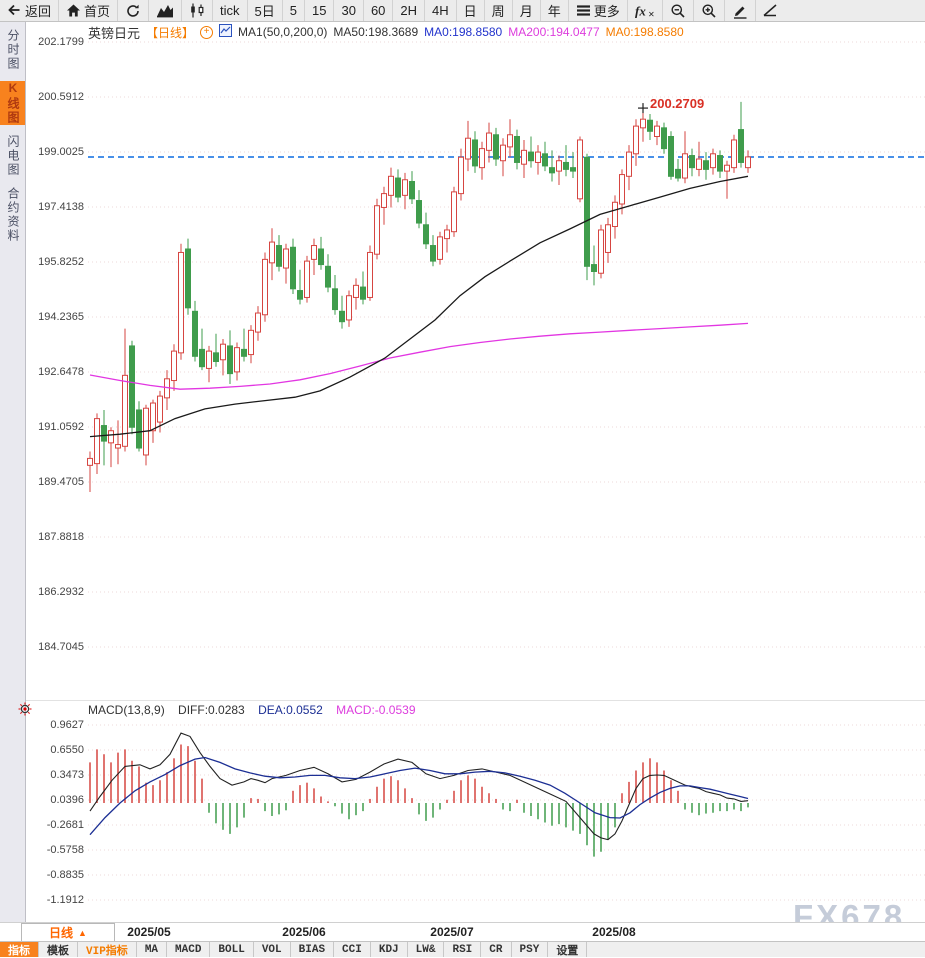 This screenshot has height=958, width=925. Describe the element at coordinates (61, 647) in the screenshot. I see `price-axis-label: 184.7045` at that location.